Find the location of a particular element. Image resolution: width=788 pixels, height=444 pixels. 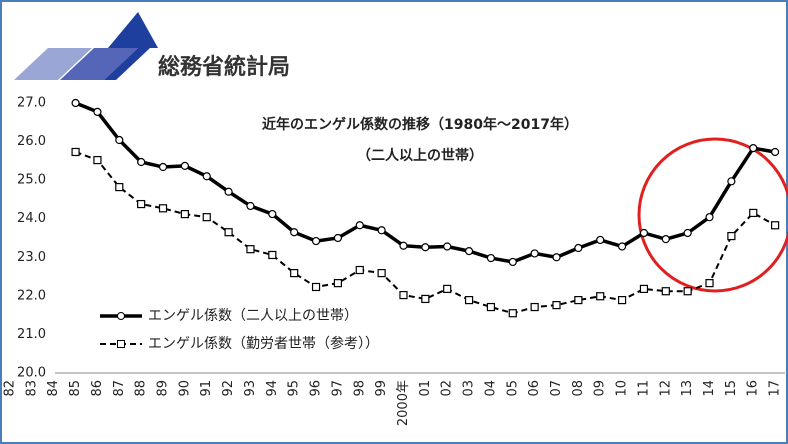

x-tick-label: 97 is located at coordinates (337, 388).